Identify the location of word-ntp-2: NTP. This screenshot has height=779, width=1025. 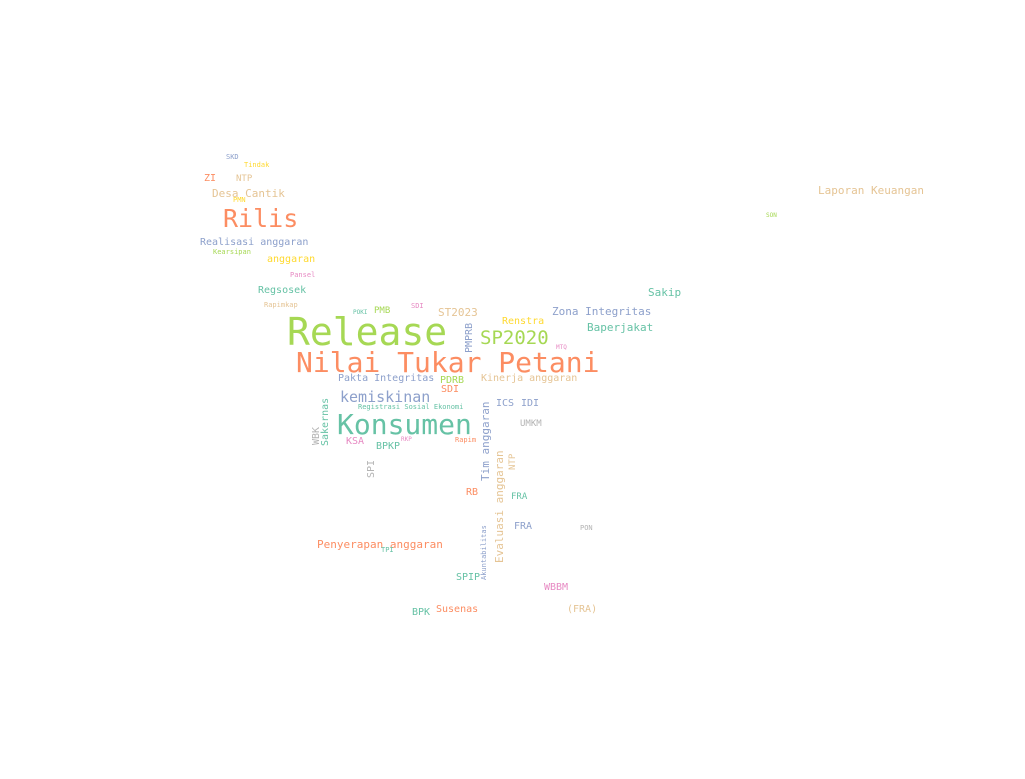
(513, 461).